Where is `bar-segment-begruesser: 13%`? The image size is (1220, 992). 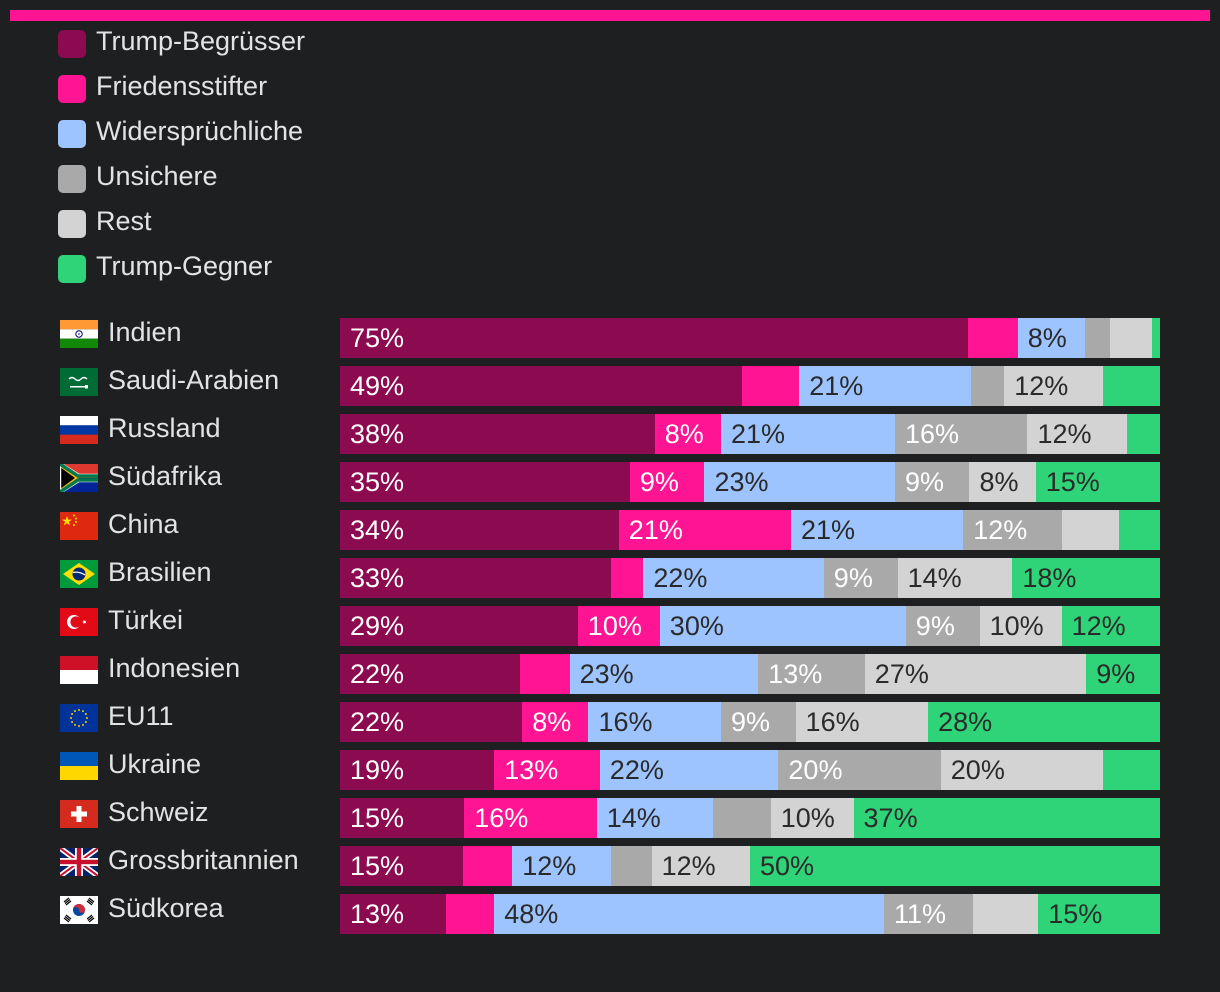 bar-segment-begruesser: 13% is located at coordinates (393, 914).